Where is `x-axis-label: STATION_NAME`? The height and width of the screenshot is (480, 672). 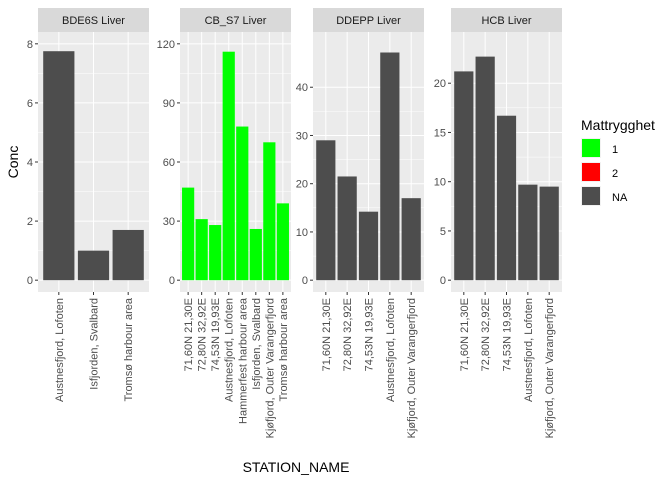 x-axis-label: STATION_NAME is located at coordinates (296, 467).